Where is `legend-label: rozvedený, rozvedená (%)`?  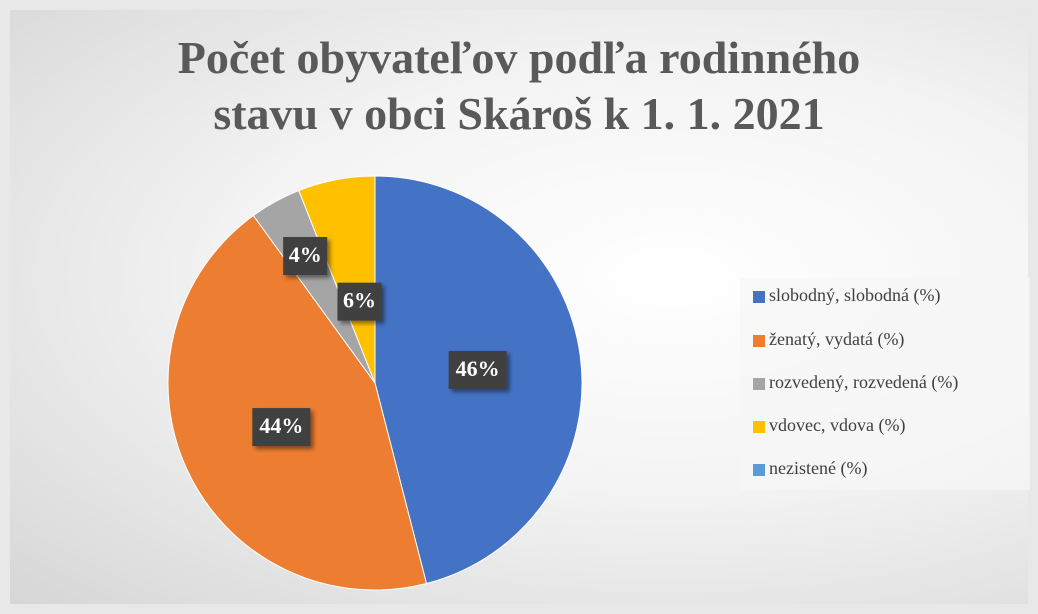
legend-label: rozvedený, rozvedená (%) is located at coordinates (863, 382).